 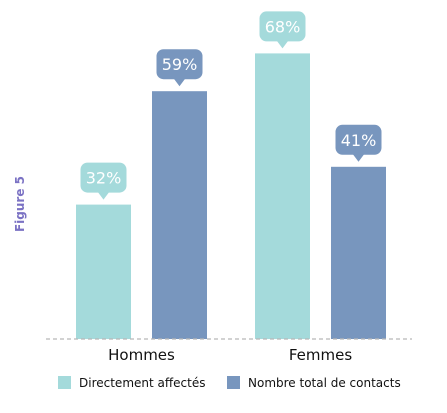 What do you see at coordinates (320, 355) in the screenshot?
I see `category-label-femmes: Femmes` at bounding box center [320, 355].